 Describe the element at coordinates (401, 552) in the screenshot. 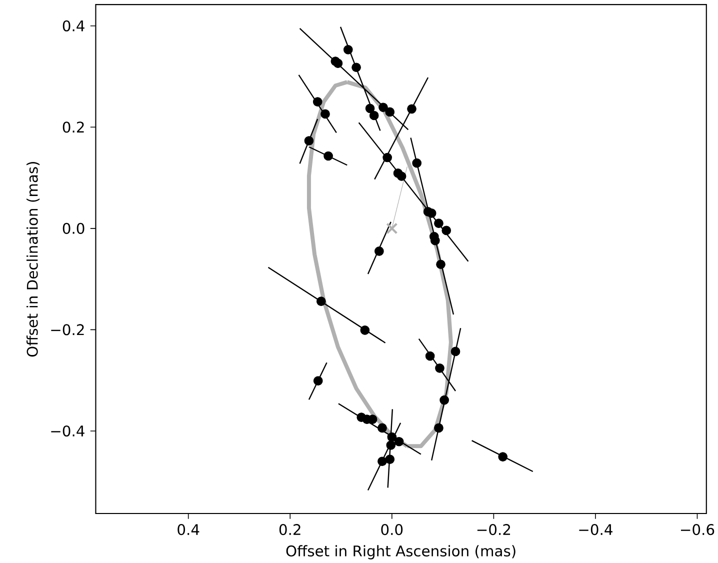

I see `x-axis-title: Offset in Right Ascension (mas)` at that location.